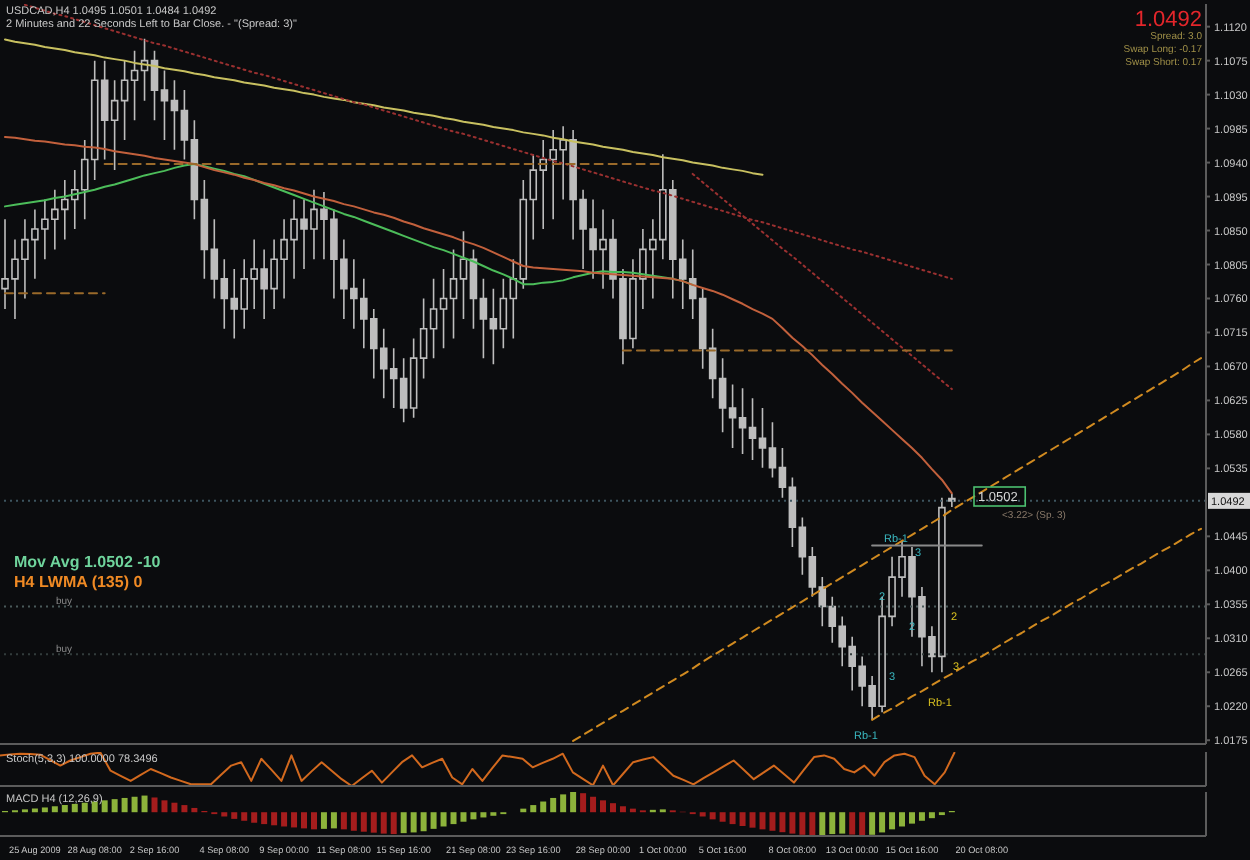  Describe the element at coordinates (79, 582) in the screenshot. I see `annotation: H4 LWMA (135) 0` at that location.